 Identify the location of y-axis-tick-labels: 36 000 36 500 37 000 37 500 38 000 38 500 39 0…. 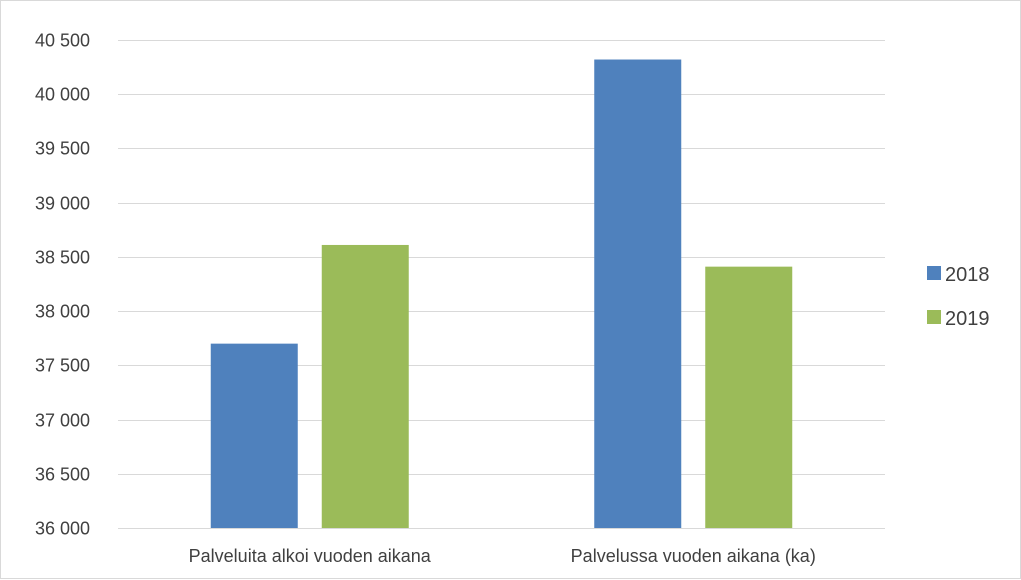
(62, 285).